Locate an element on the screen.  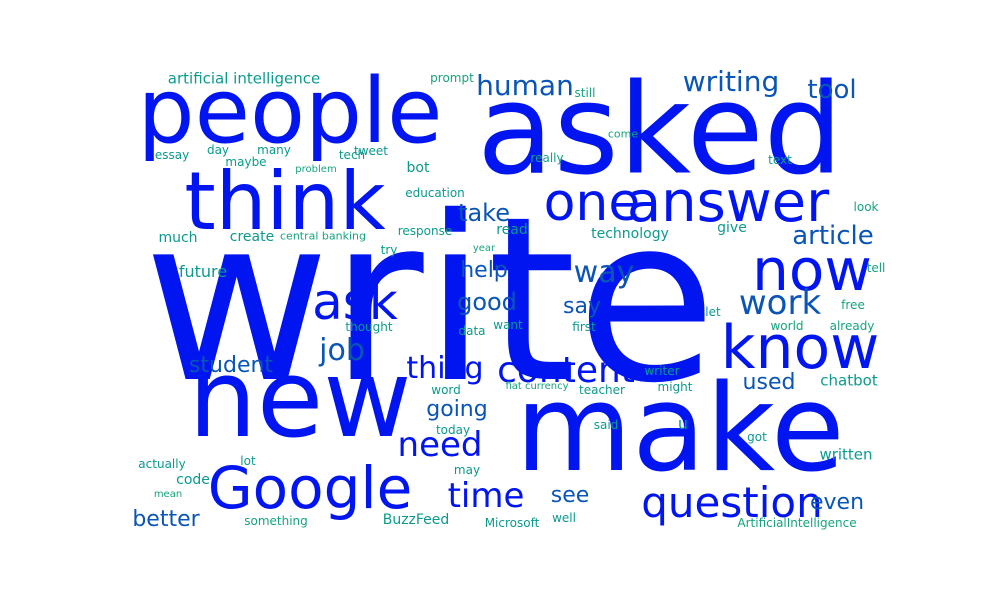
word-might: might is located at coordinates (675, 387).